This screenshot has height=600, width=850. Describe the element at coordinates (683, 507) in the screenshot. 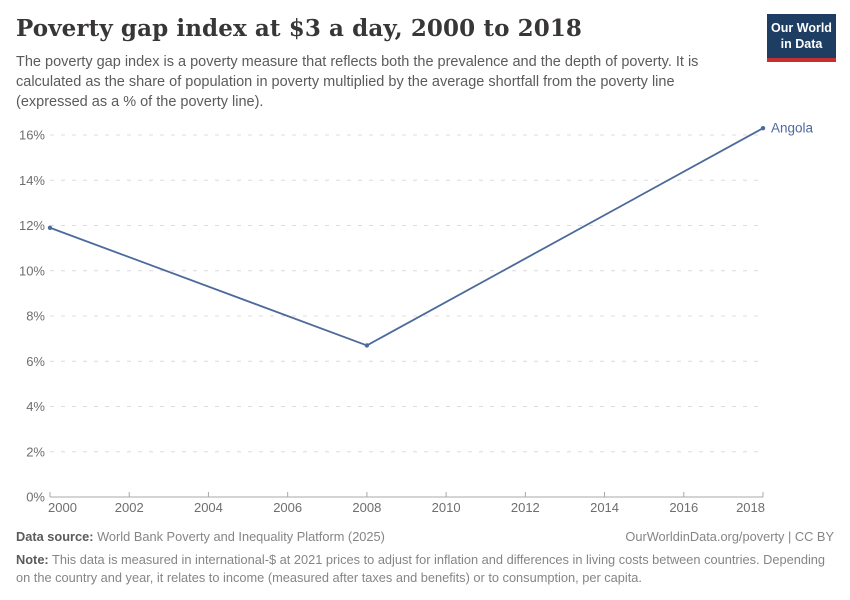

I see `x-tick-label: 2016` at that location.